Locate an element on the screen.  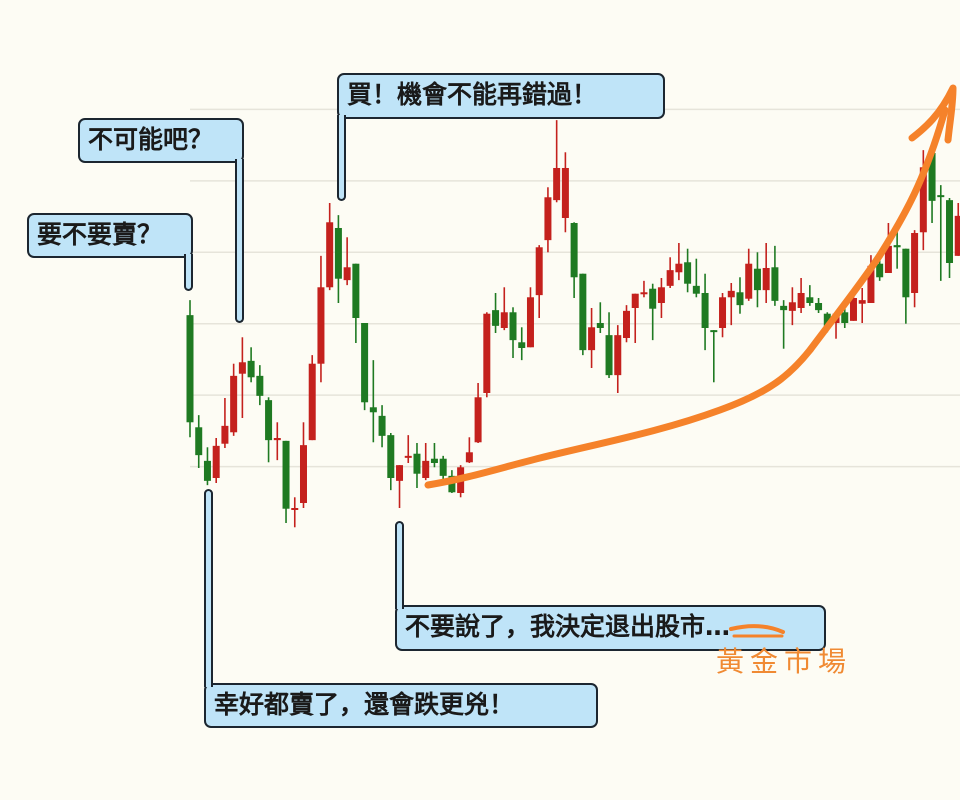
speech-bubble-buy: 買！機會不能再錯過！ is located at coordinates (501, 96).